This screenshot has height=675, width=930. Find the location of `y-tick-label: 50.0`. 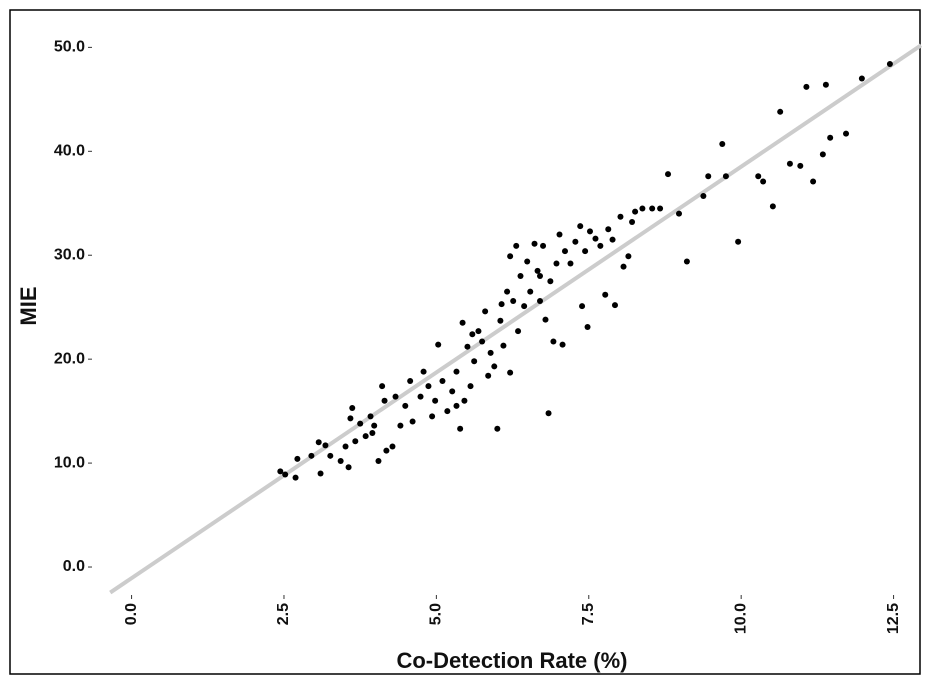

y-tick-label: 50.0 is located at coordinates (69, 47).